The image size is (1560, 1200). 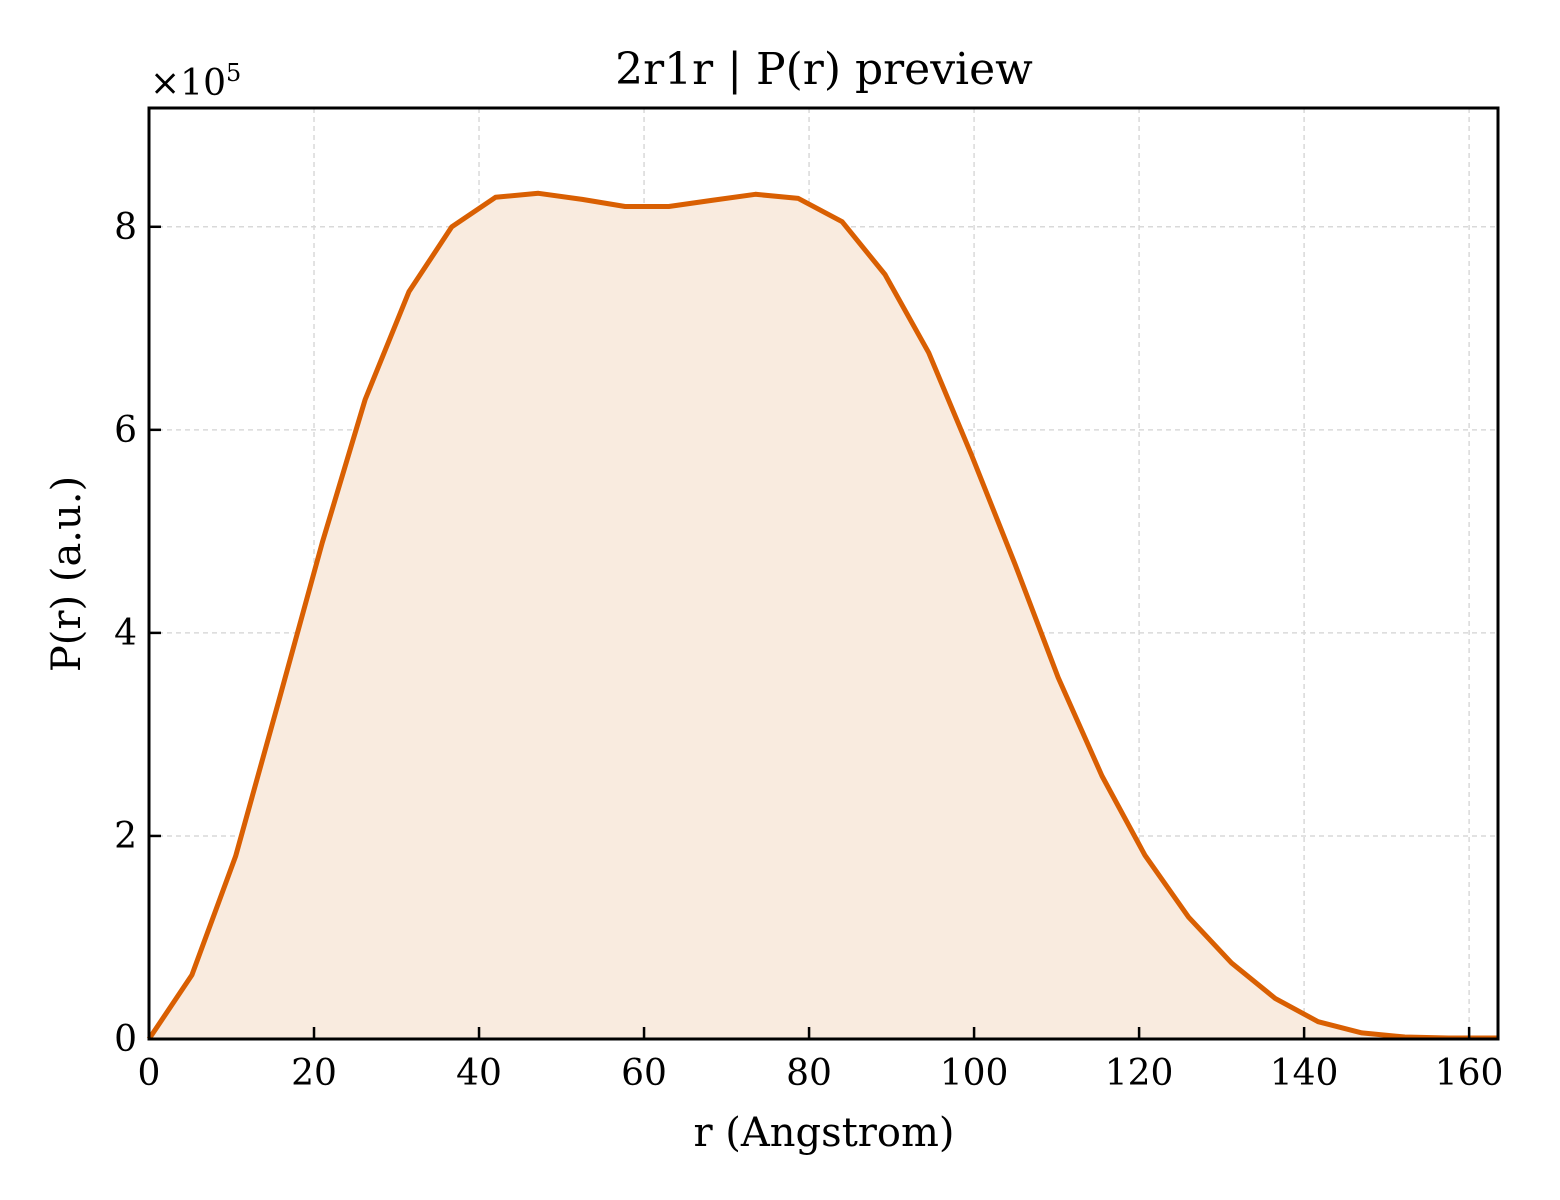 What do you see at coordinates (974, 1073) in the screenshot?
I see `x-tick-label: 100` at bounding box center [974, 1073].